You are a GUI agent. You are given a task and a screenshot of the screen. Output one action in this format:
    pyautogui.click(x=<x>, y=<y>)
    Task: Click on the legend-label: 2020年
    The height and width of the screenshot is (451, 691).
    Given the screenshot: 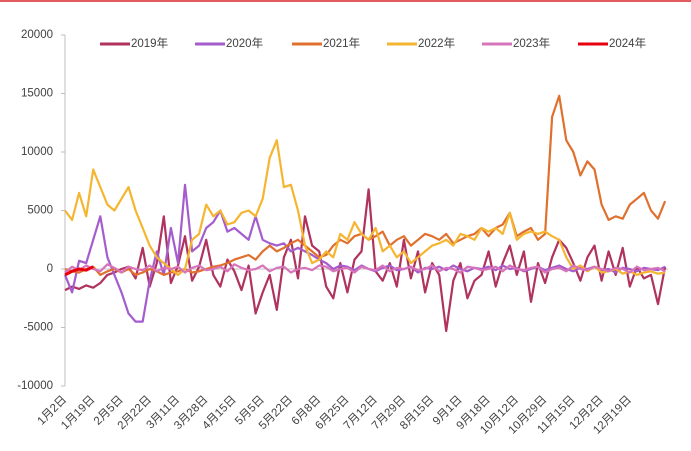 What is the action you would take?
    pyautogui.click(x=244, y=43)
    